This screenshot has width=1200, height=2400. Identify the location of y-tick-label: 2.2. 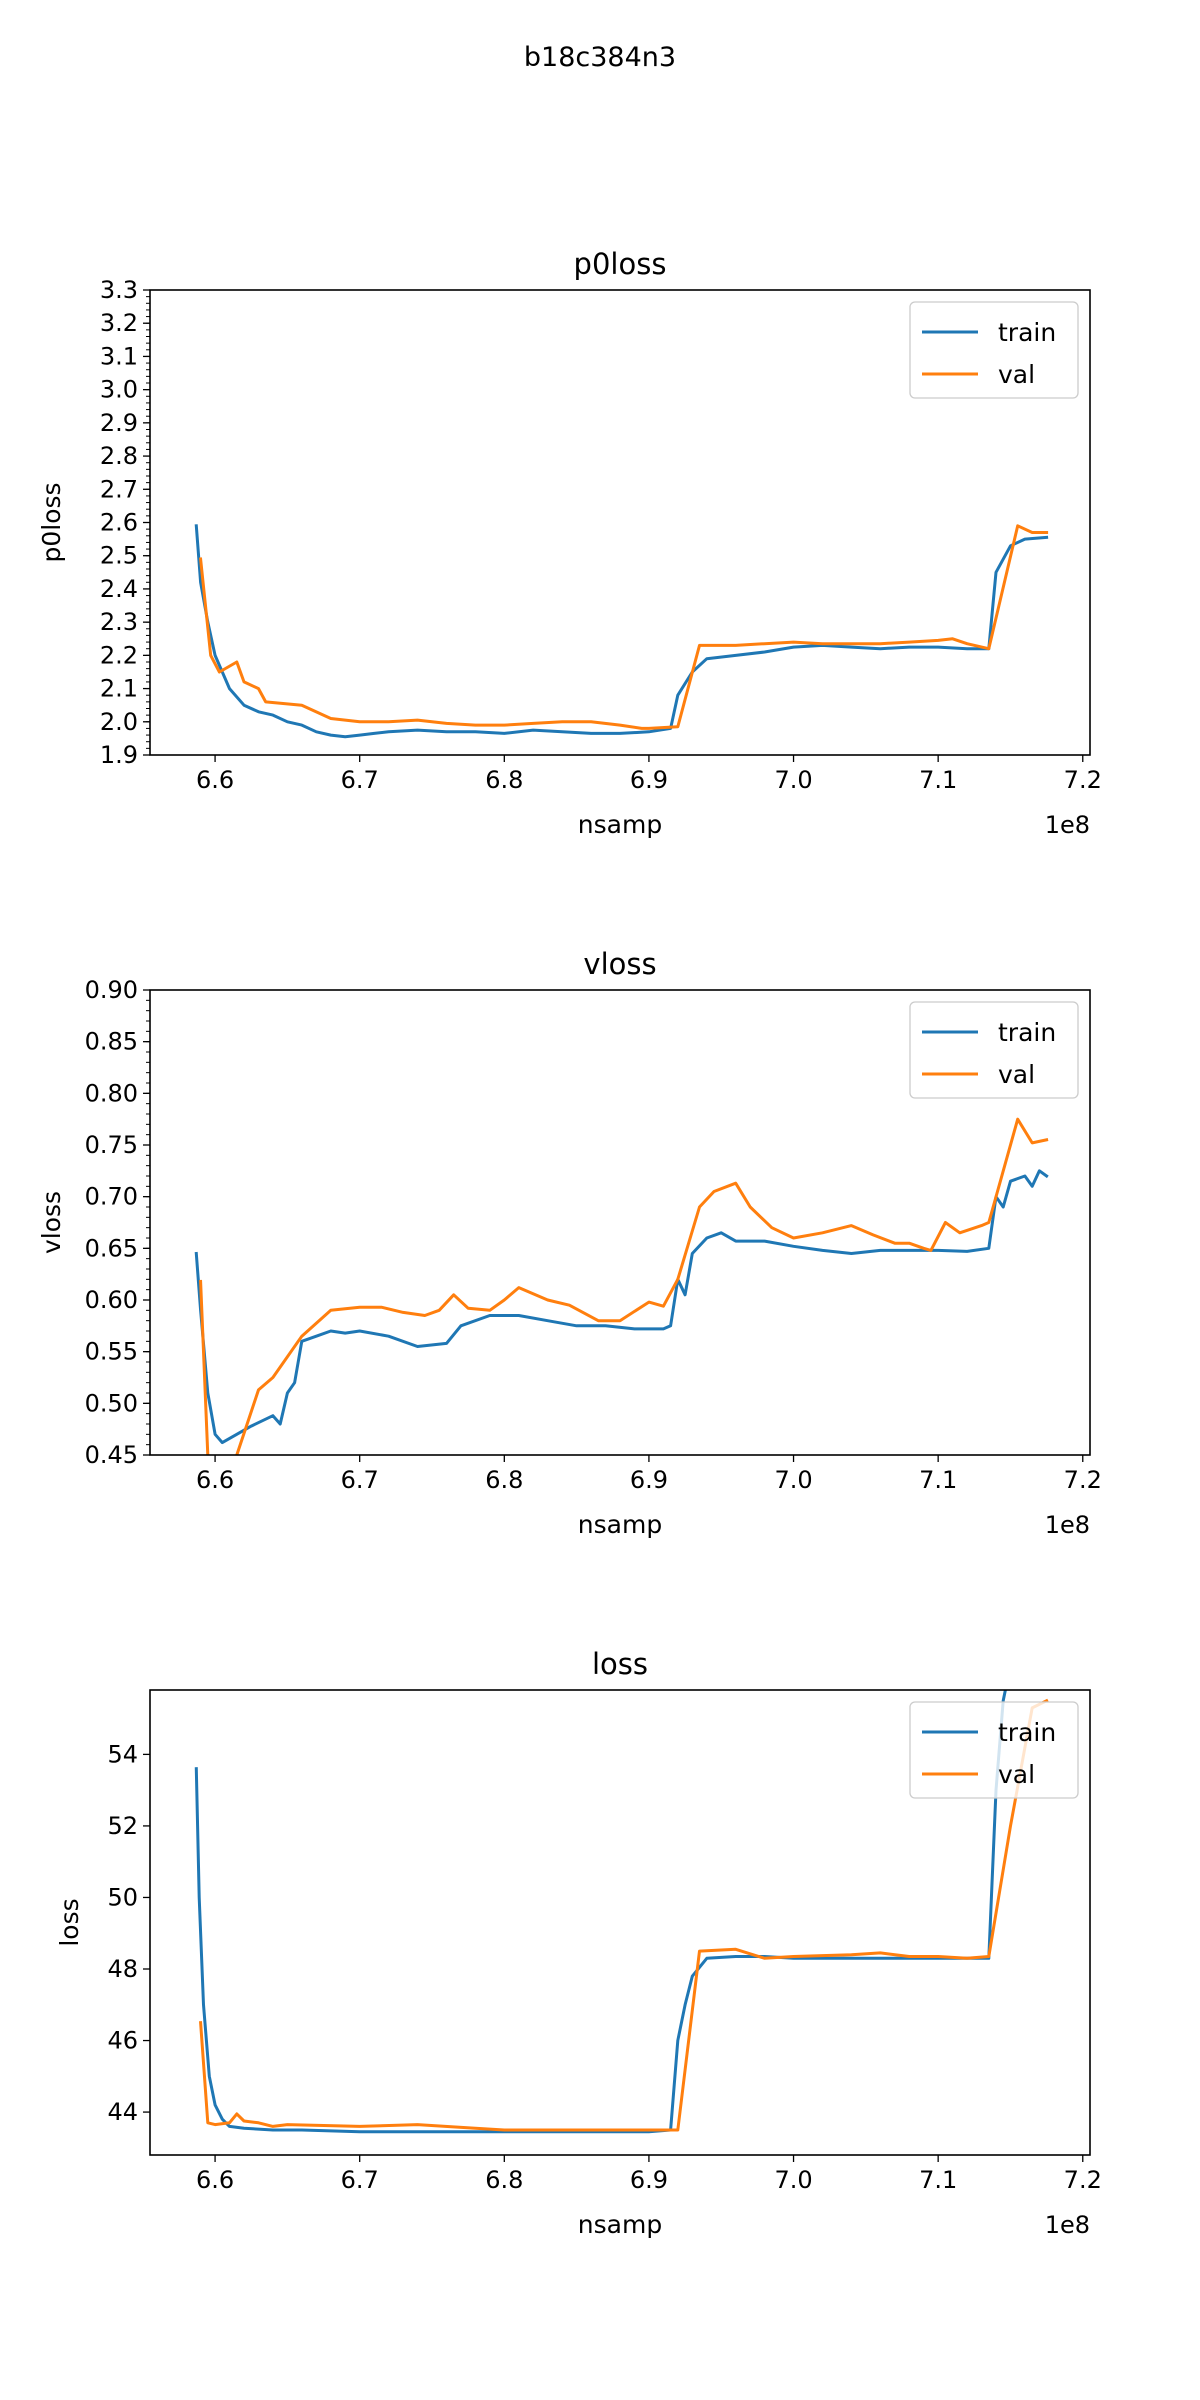
(119, 655).